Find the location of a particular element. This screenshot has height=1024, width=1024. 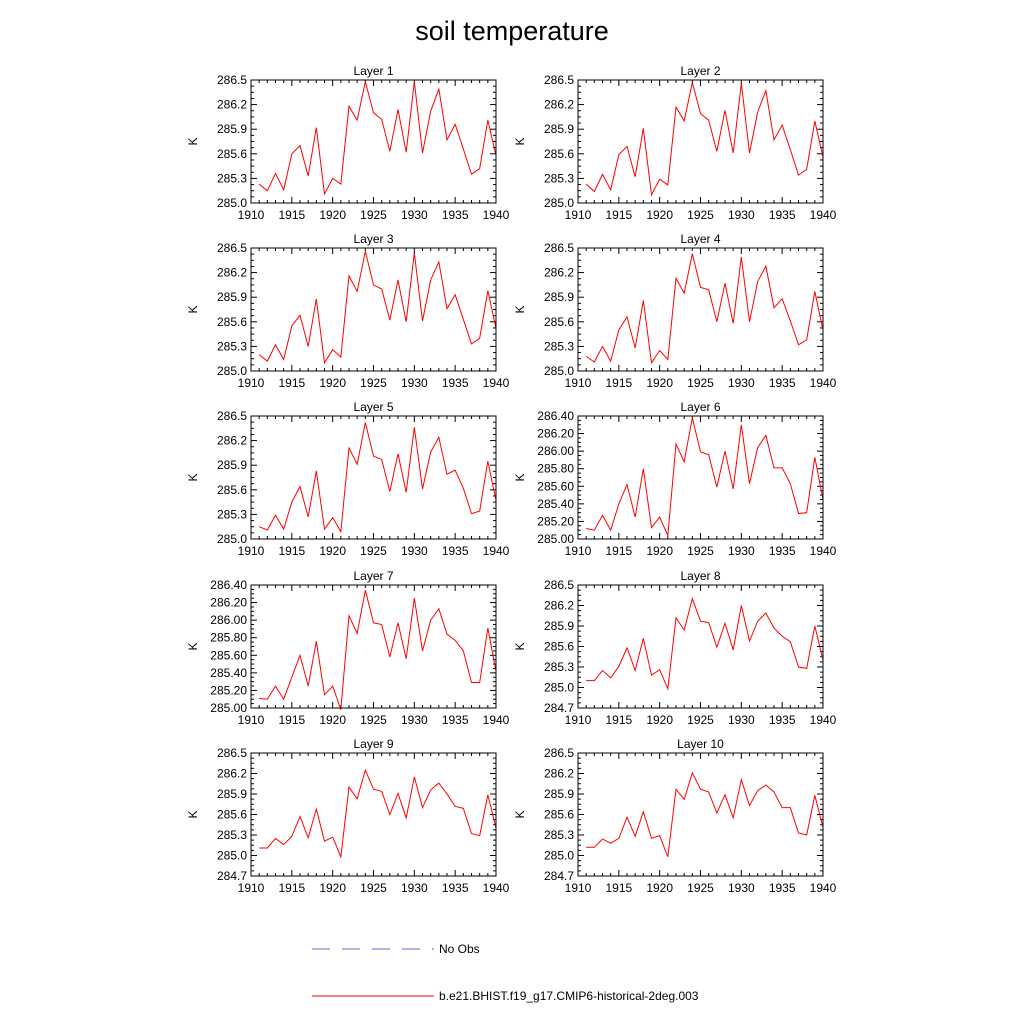

panel-1-ytick-label-4: 286.2 is located at coordinates (232, 105).